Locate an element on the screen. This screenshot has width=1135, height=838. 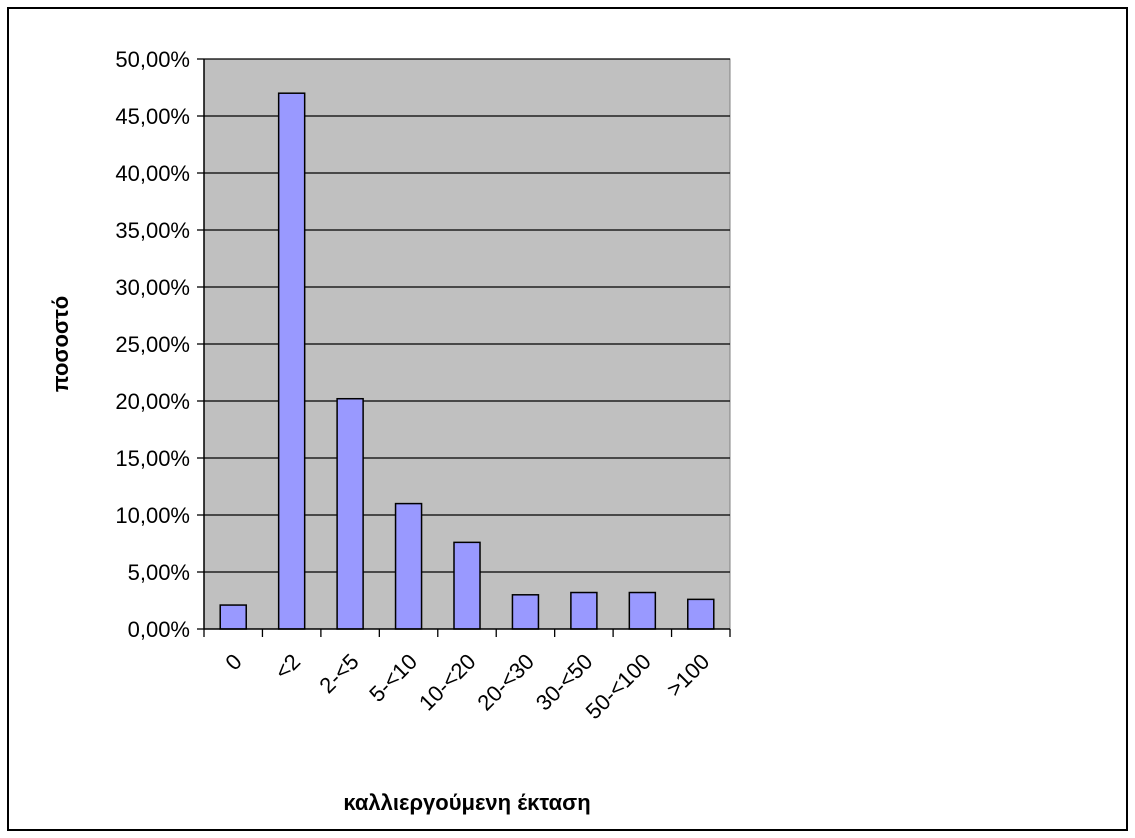
y-tick-label: 20,00% is located at coordinates (152, 401).